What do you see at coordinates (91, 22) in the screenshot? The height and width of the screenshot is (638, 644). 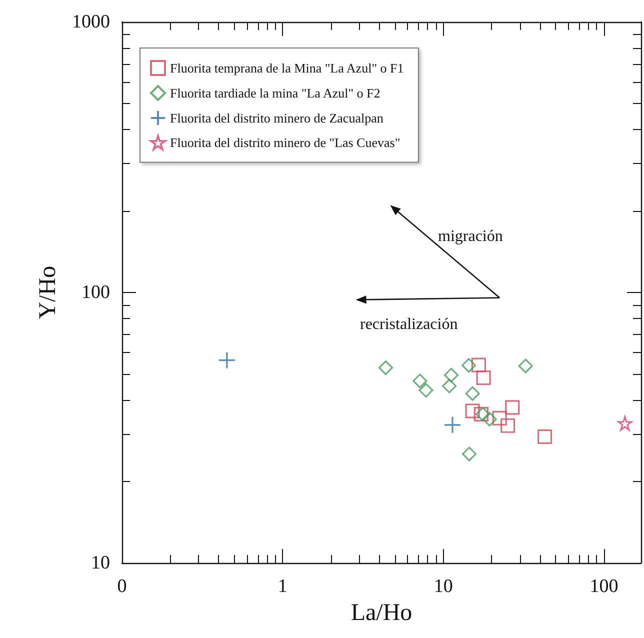 I see `y-tick-label: 1000` at bounding box center [91, 22].